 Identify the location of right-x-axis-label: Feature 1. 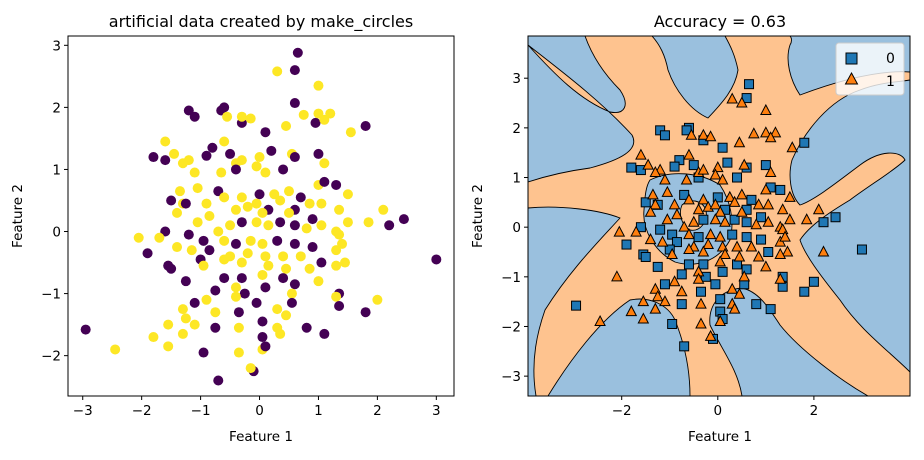
(720, 437).